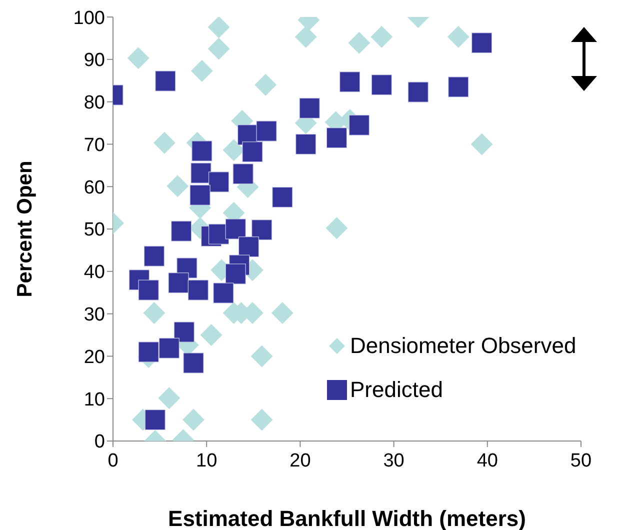 The image size is (618, 530). What do you see at coordinates (94, 399) in the screenshot?
I see `y-tick-label: 10` at bounding box center [94, 399].